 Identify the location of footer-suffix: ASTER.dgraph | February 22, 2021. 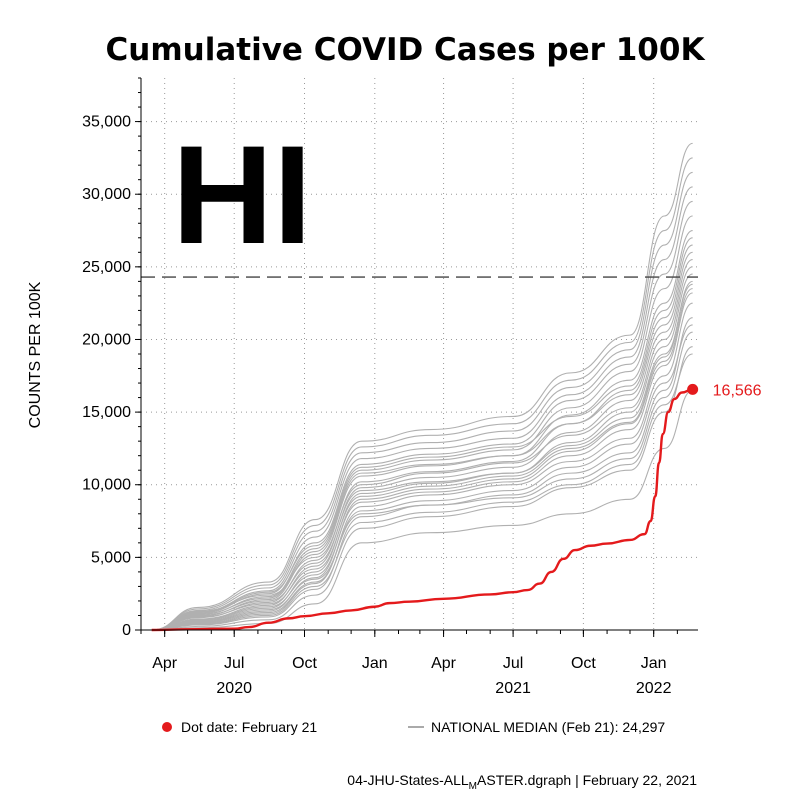
(587, 780).